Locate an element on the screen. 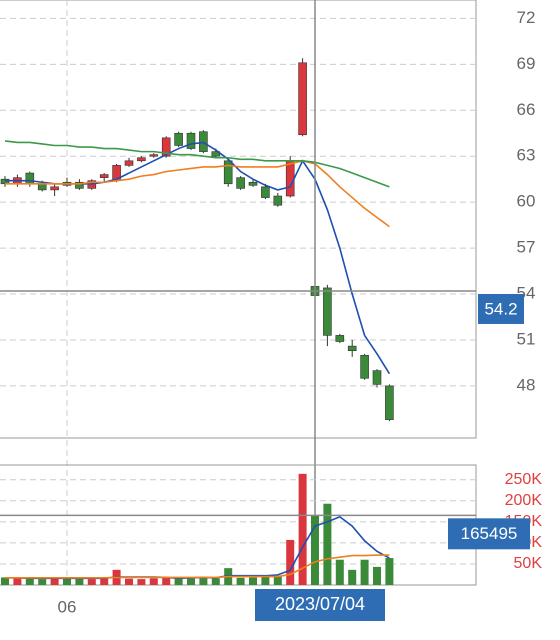 The image size is (560, 640). y-tick-label: 69 is located at coordinates (526, 63).